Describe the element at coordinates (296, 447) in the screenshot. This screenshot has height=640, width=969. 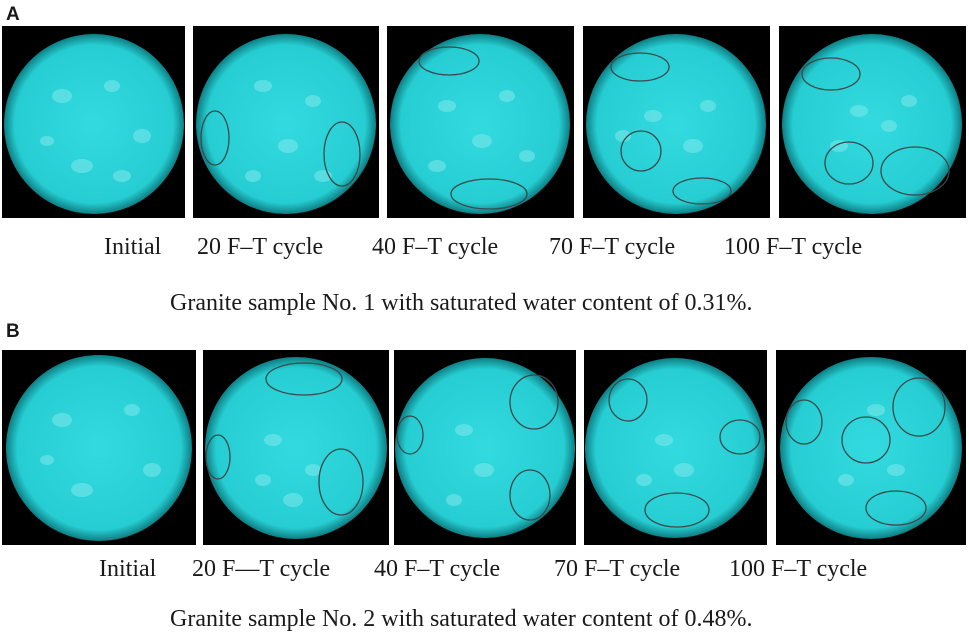
I see `panel-b-20-image` at that location.